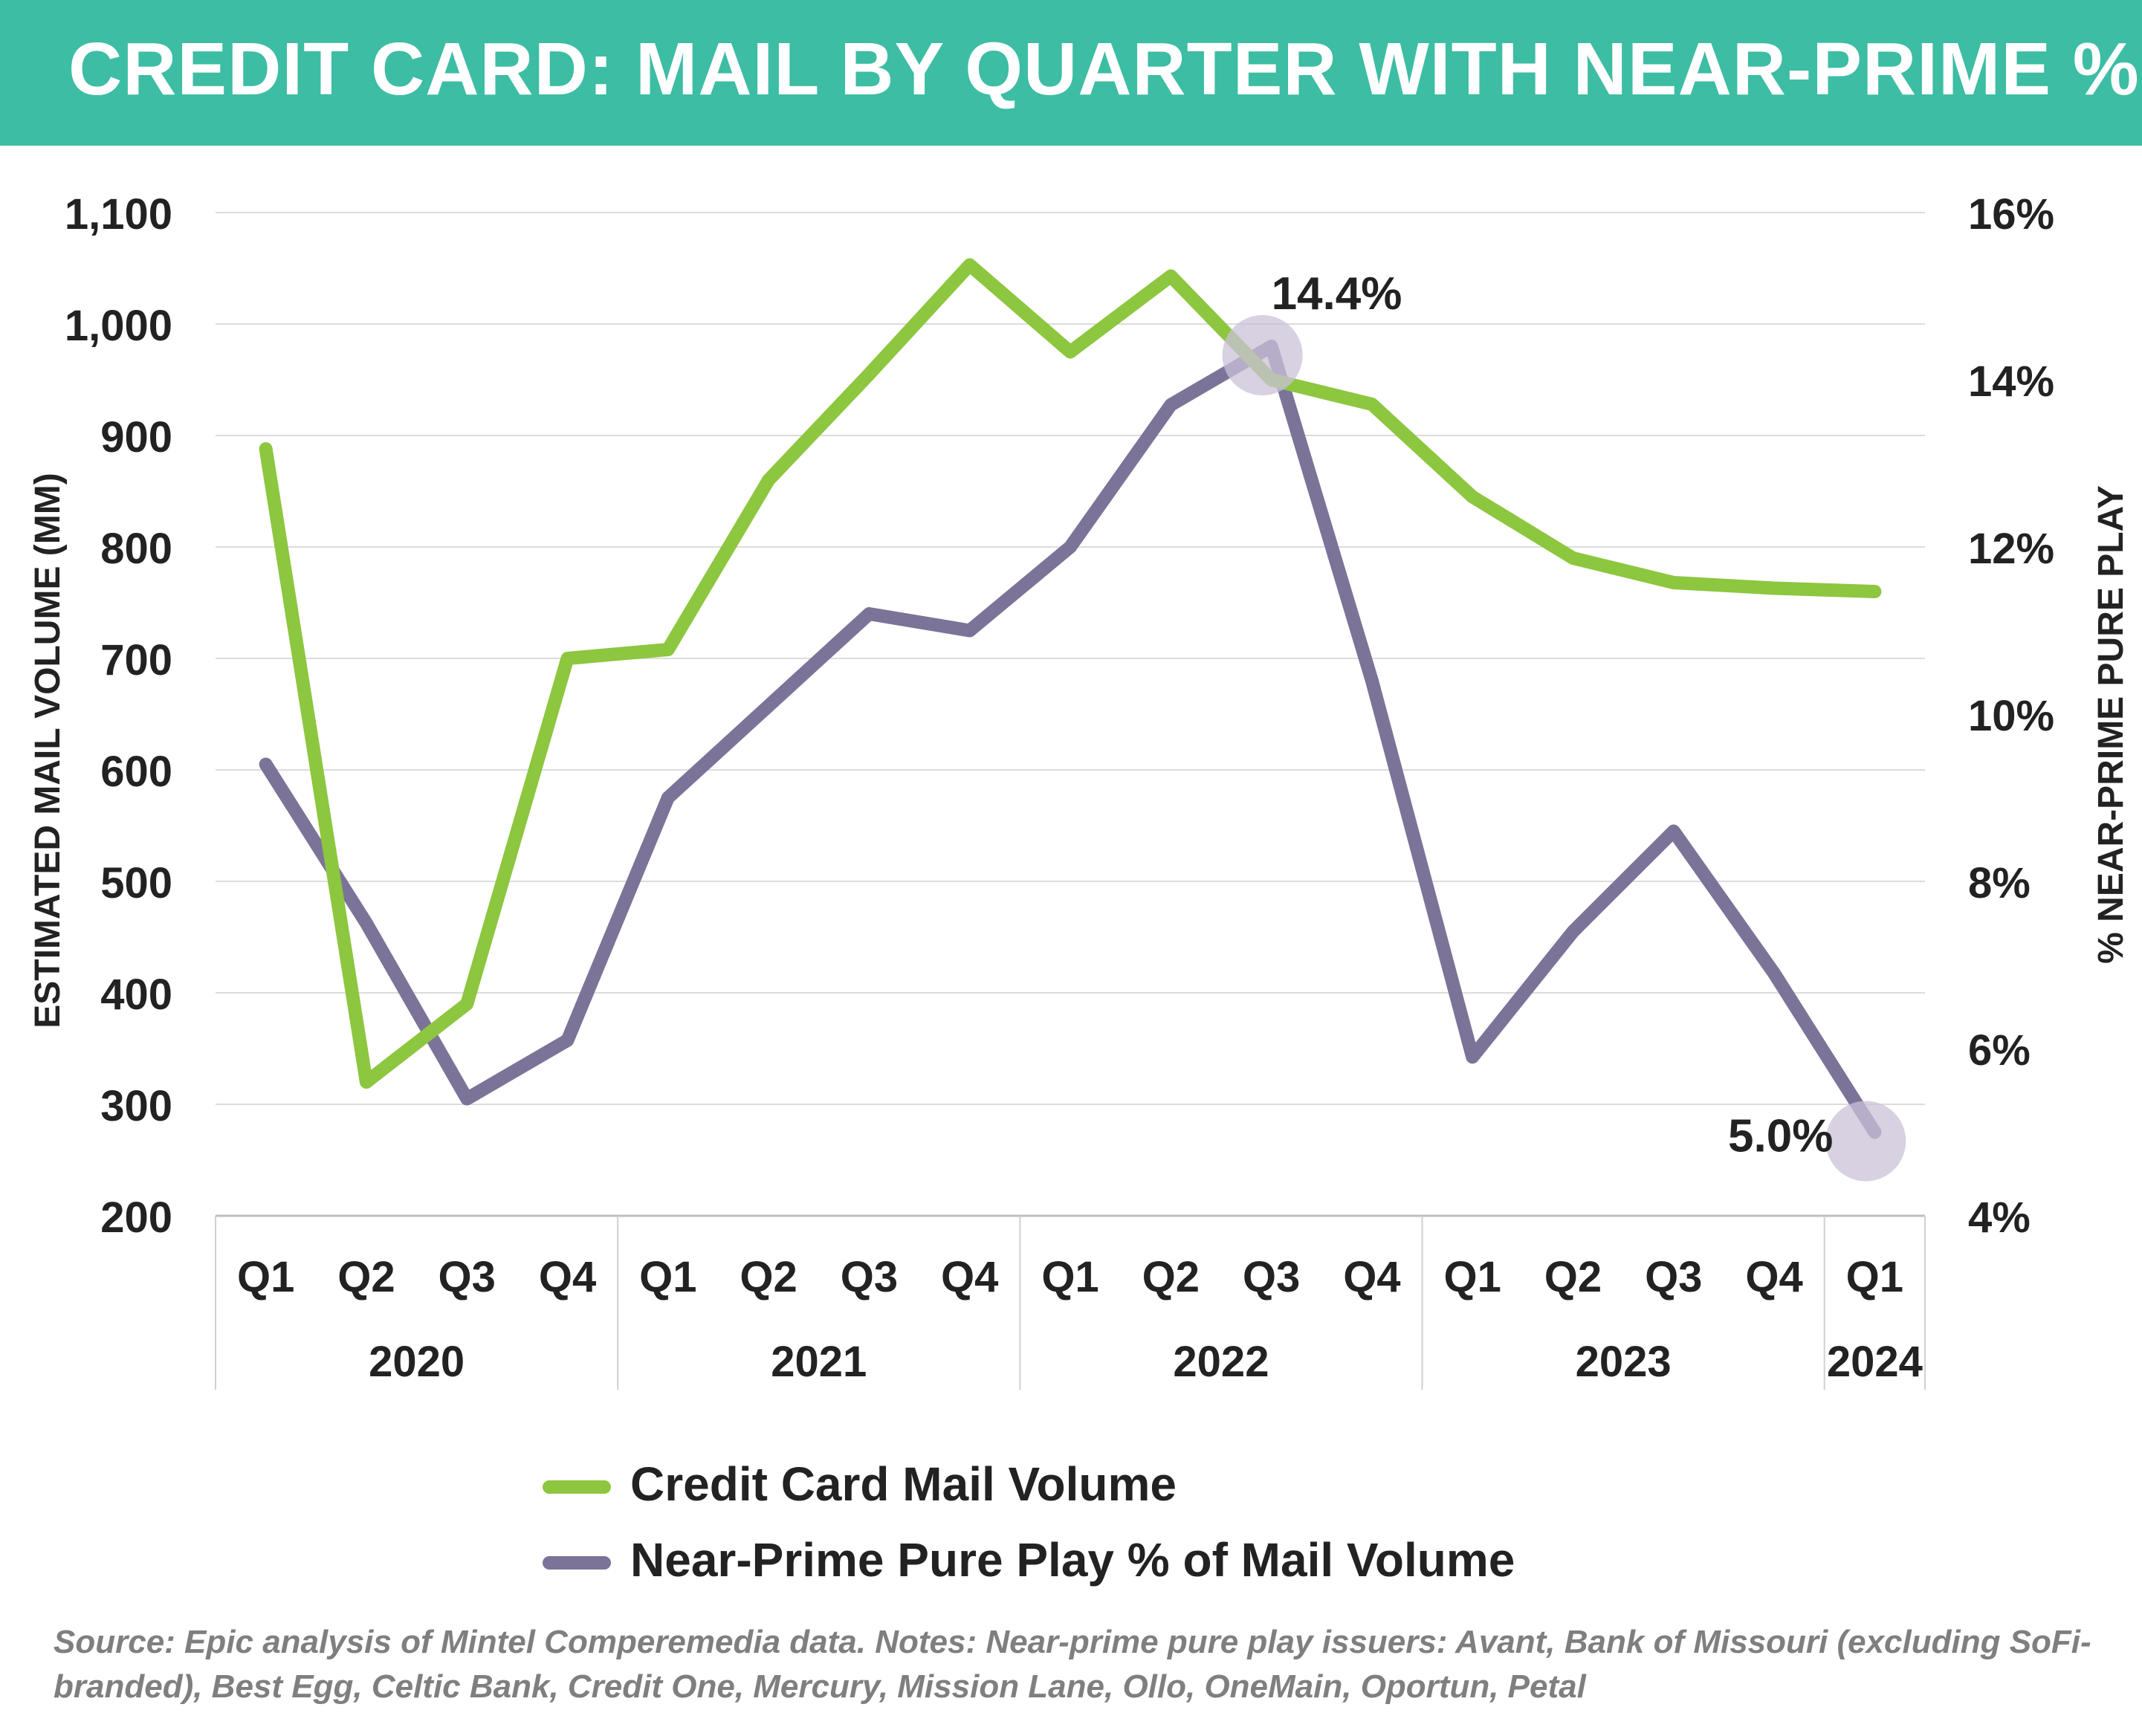 Image resolution: width=2142 pixels, height=1736 pixels. Describe the element at coordinates (136, 437) in the screenshot. I see `y-tick-label-left: 900` at that location.